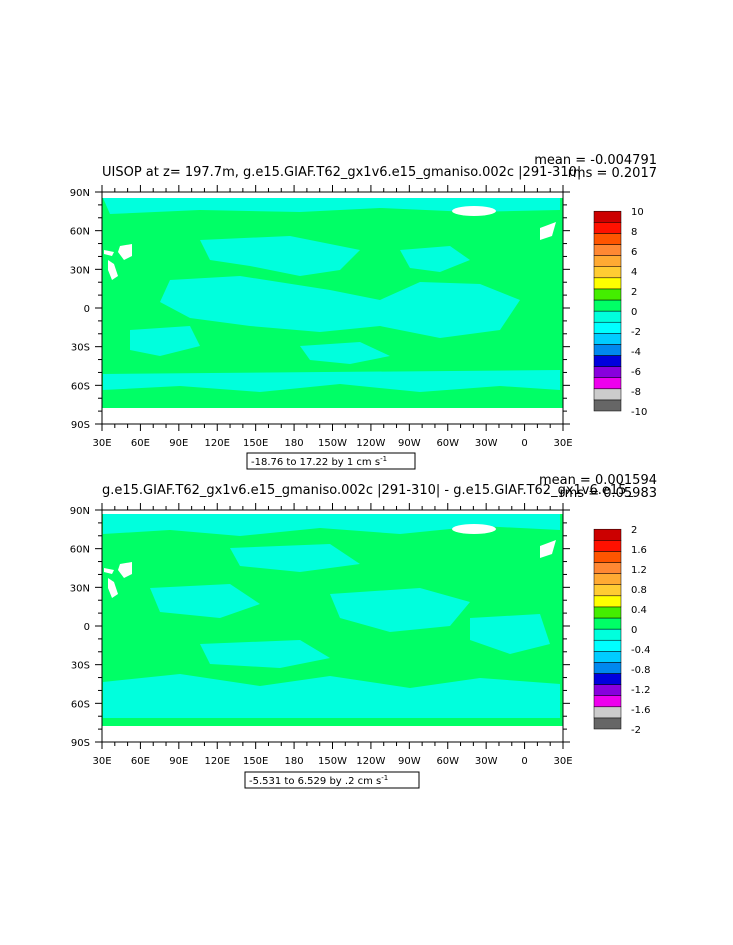 The width and height of the screenshot is (733, 945). I want to click on x-tick-label: 60W, so click(447, 761).